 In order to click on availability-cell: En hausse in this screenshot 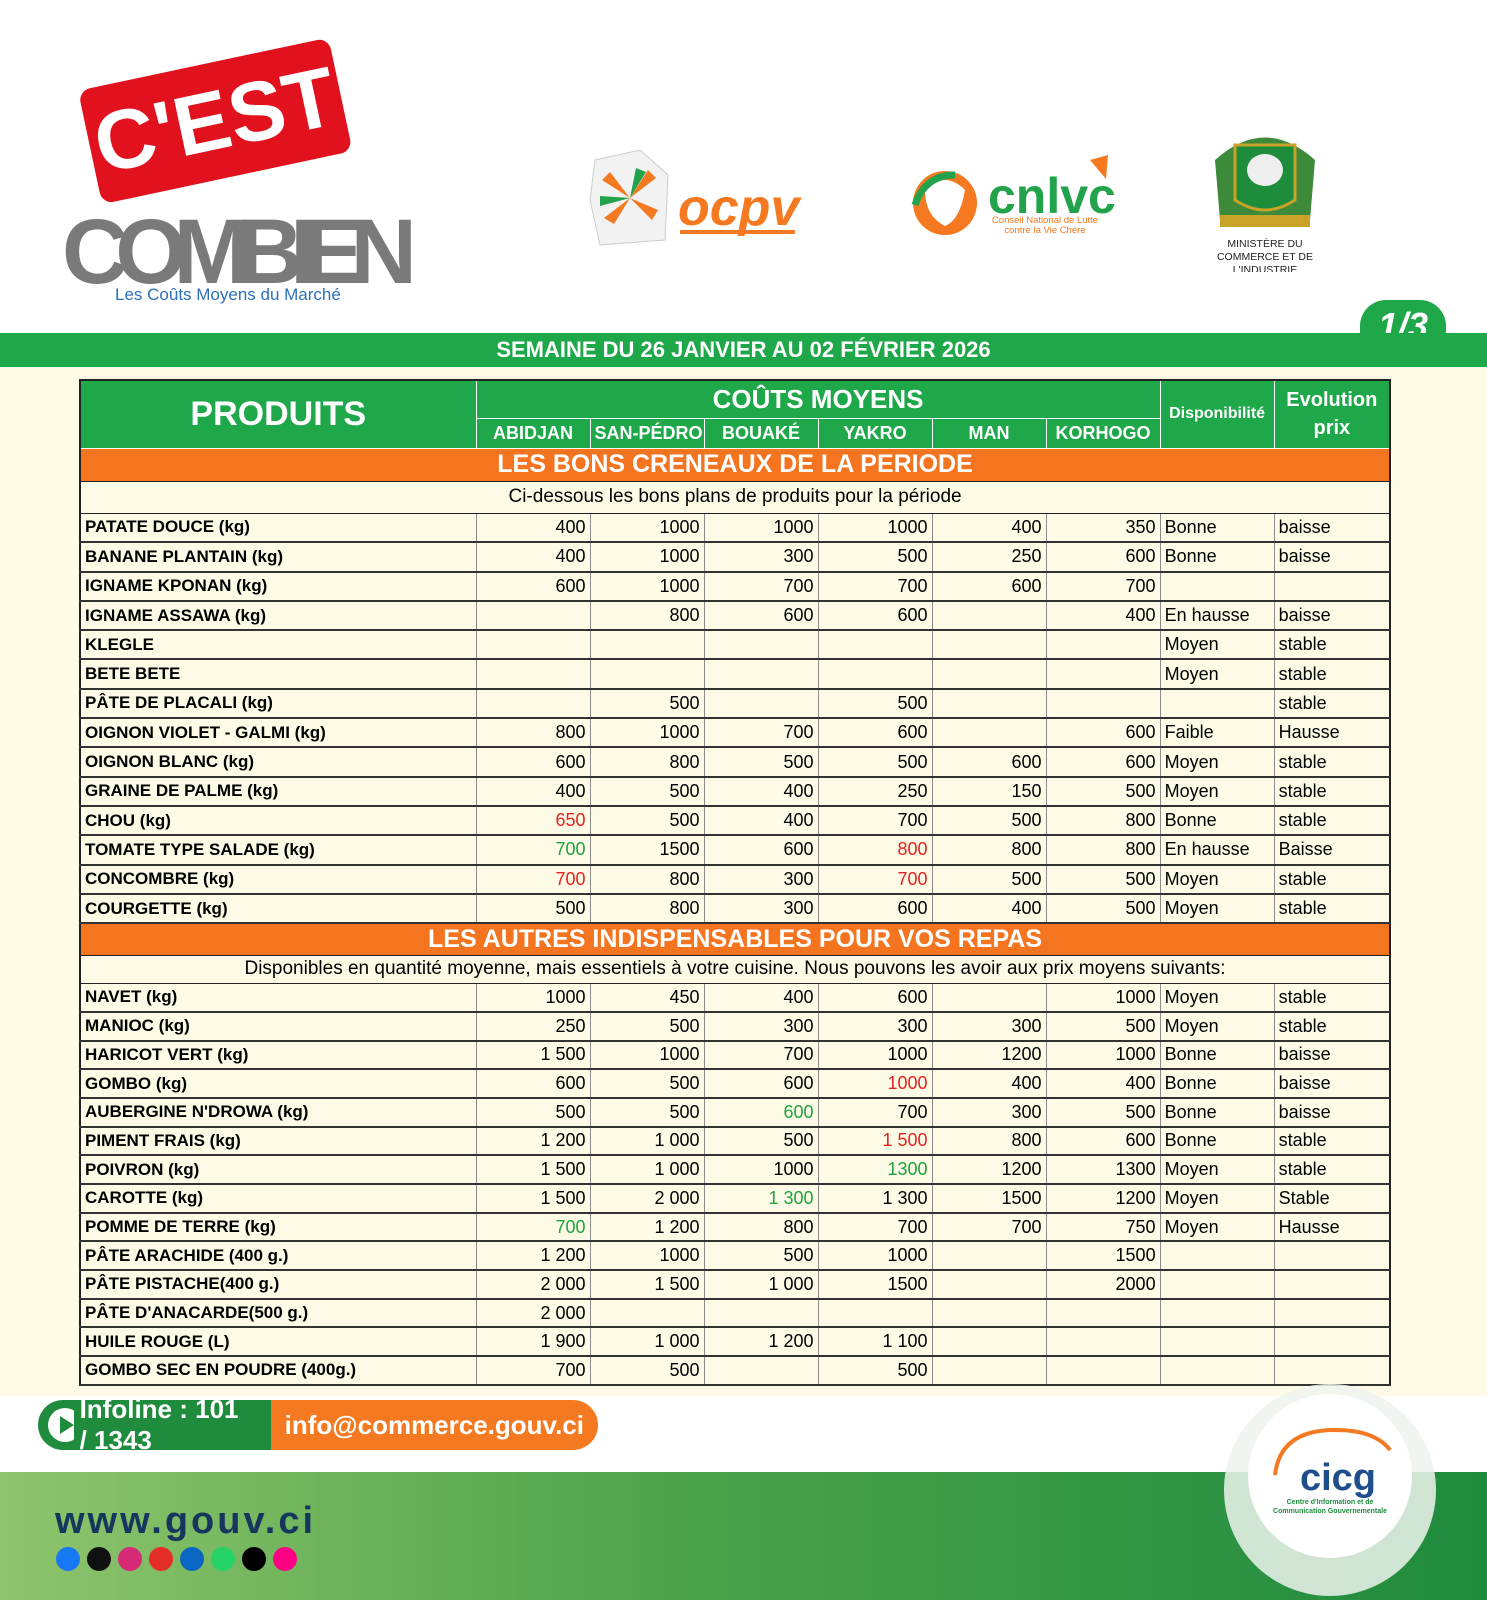, I will do `click(1217, 616)`.